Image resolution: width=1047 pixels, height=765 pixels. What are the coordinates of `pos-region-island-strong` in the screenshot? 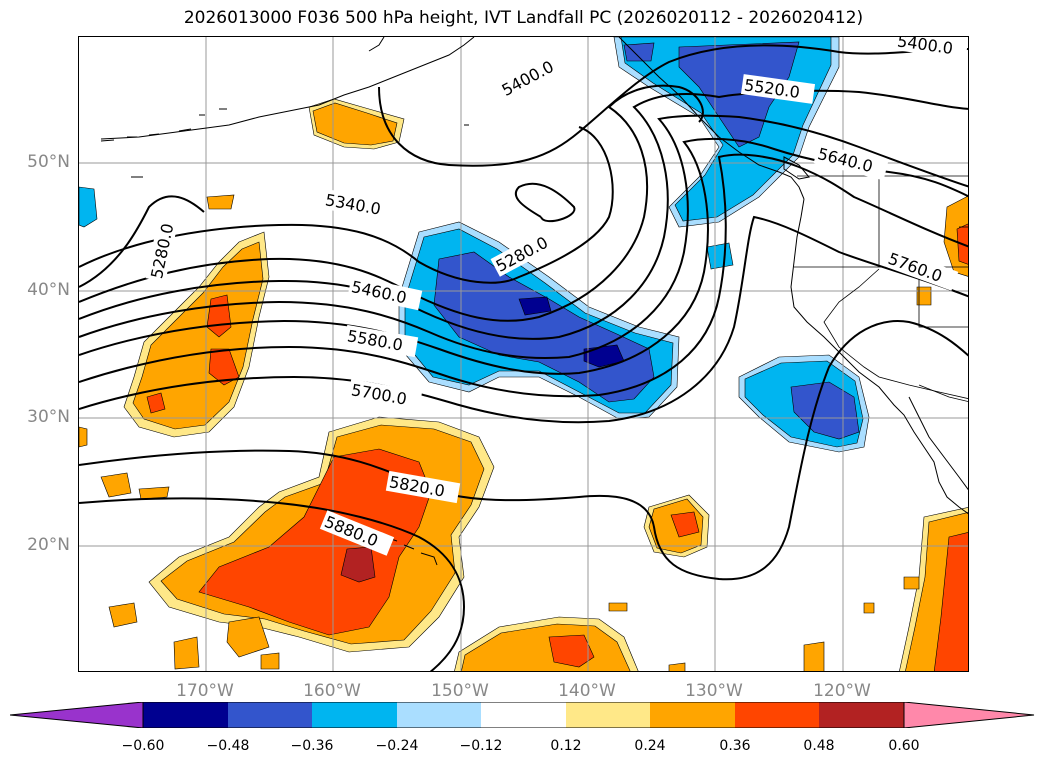 It's located at (685, 524).